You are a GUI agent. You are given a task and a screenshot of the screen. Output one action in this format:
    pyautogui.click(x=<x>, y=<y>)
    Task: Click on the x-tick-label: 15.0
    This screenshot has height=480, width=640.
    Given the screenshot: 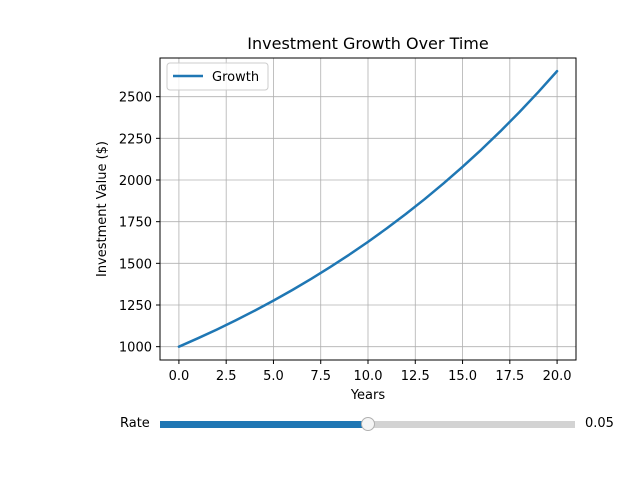 What is the action you would take?
    pyautogui.click(x=462, y=376)
    